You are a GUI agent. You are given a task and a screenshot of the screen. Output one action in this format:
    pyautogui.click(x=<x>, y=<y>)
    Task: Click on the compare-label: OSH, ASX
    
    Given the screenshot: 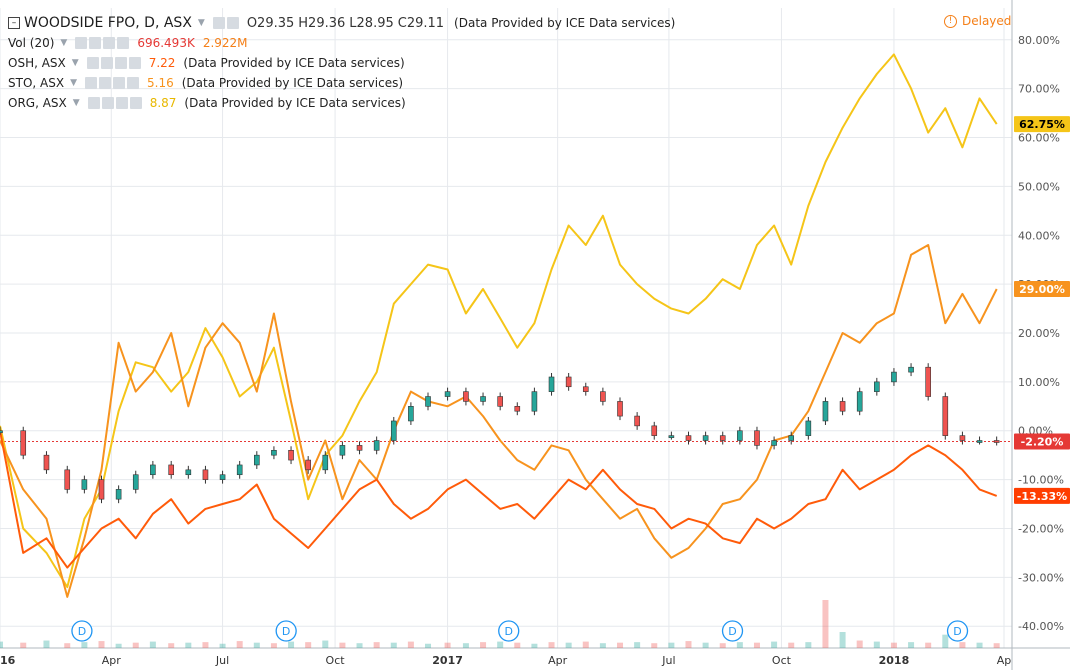 What is the action you would take?
    pyautogui.click(x=37, y=63)
    